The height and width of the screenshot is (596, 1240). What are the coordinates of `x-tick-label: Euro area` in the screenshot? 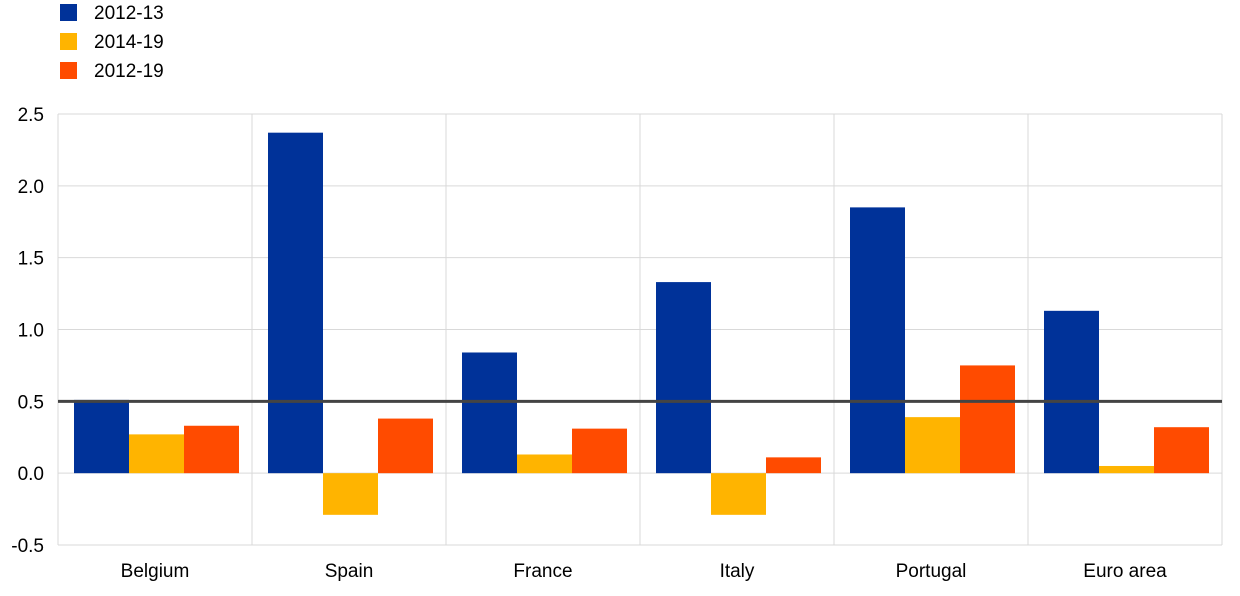 It's located at (1125, 571).